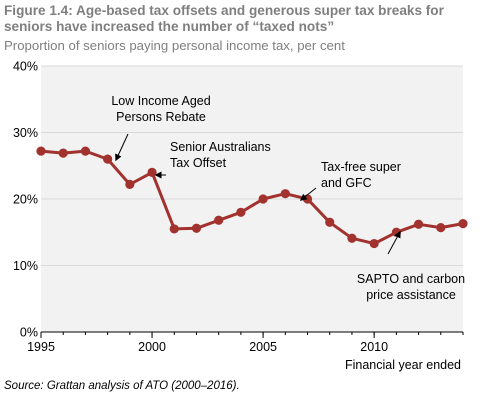 The image size is (483, 403). What do you see at coordinates (411, 295) in the screenshot?
I see `annotation-line: price assistance` at bounding box center [411, 295].